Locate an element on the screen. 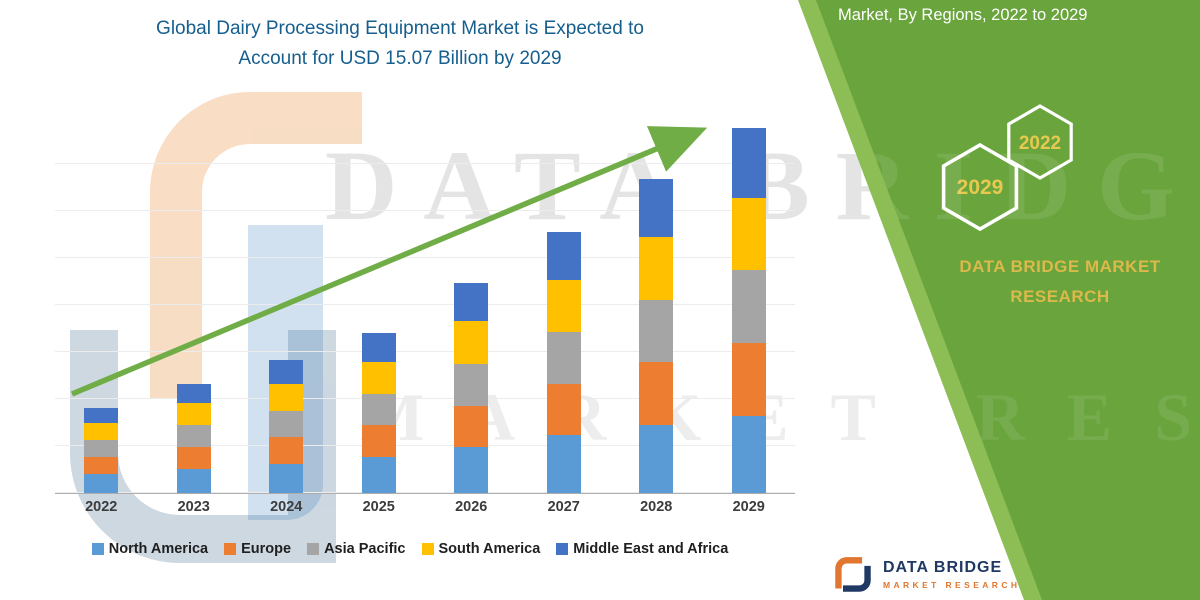  legend-label: South America is located at coordinates (489, 549).